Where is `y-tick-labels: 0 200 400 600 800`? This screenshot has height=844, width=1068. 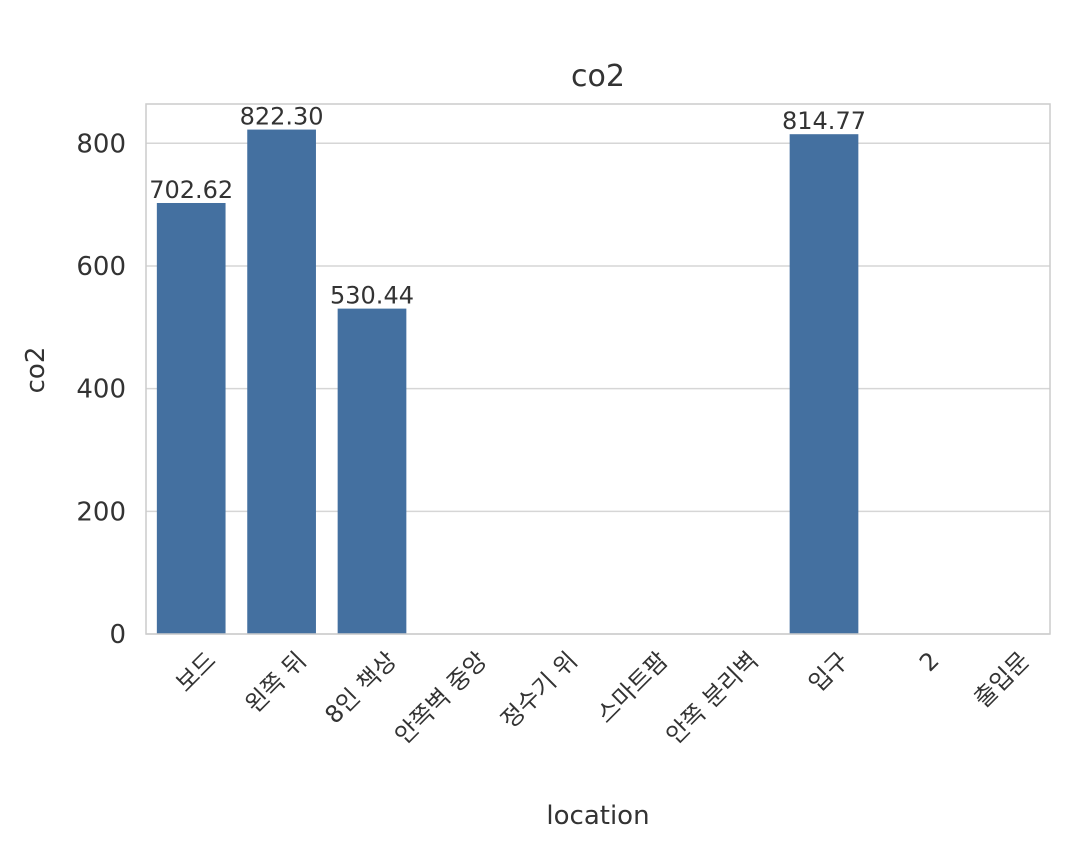
y-tick-labels: 0 200 400 600 800 is located at coordinates (101, 389).